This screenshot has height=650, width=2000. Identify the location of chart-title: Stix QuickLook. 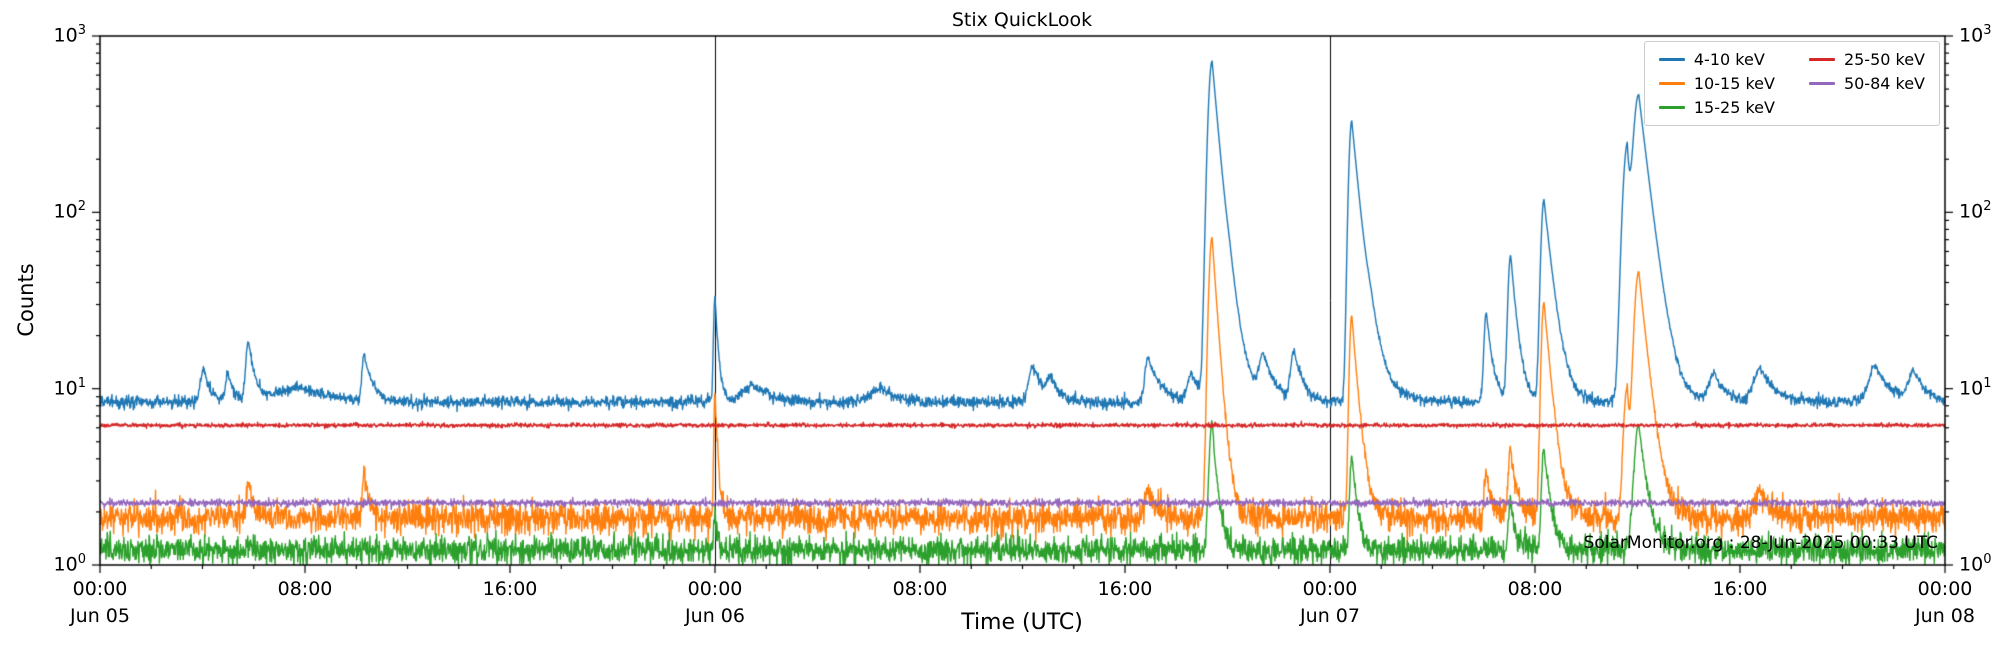
(1022, 20).